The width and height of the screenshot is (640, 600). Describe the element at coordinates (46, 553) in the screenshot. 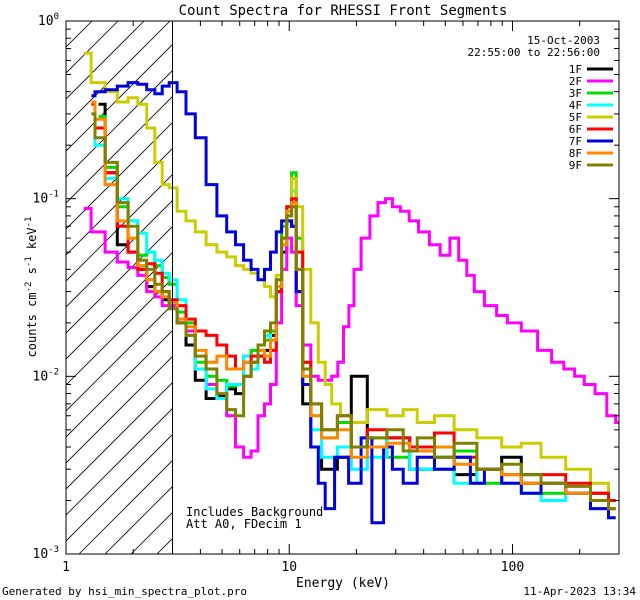

I see `y-tick-label: 10⁻³` at that location.